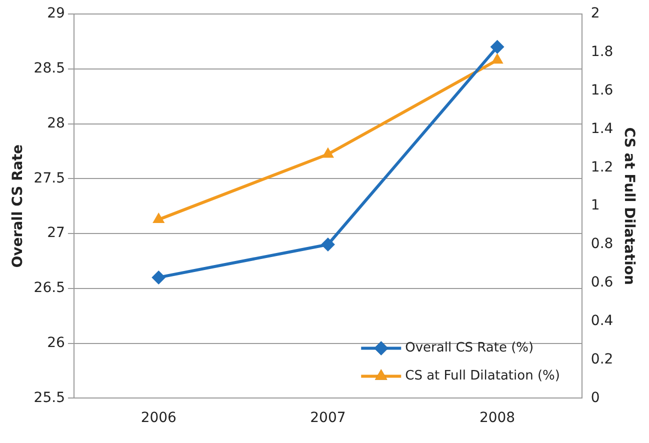 The image size is (649, 443). I want to click on legend-label: CS at Full Dilatation (%), so click(482, 376).